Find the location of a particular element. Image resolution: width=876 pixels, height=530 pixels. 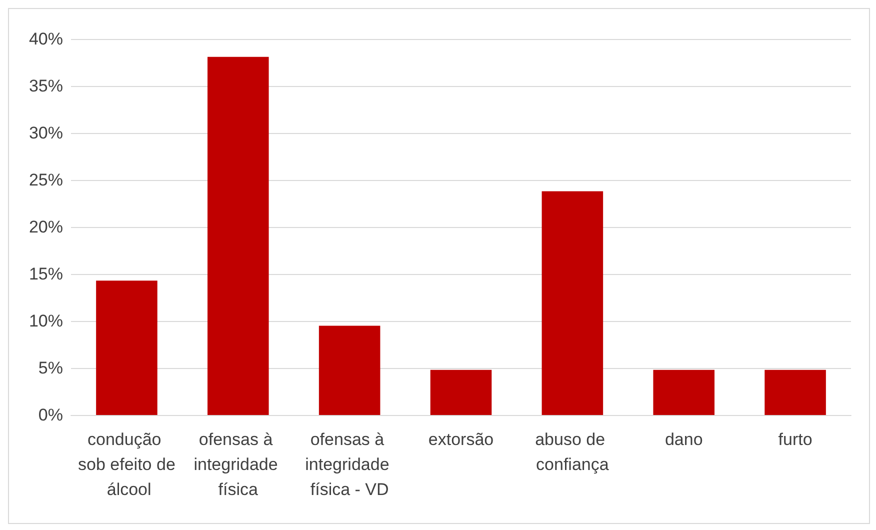

x-tick-label: ofensas à integridade física - VD is located at coordinates (349, 464).